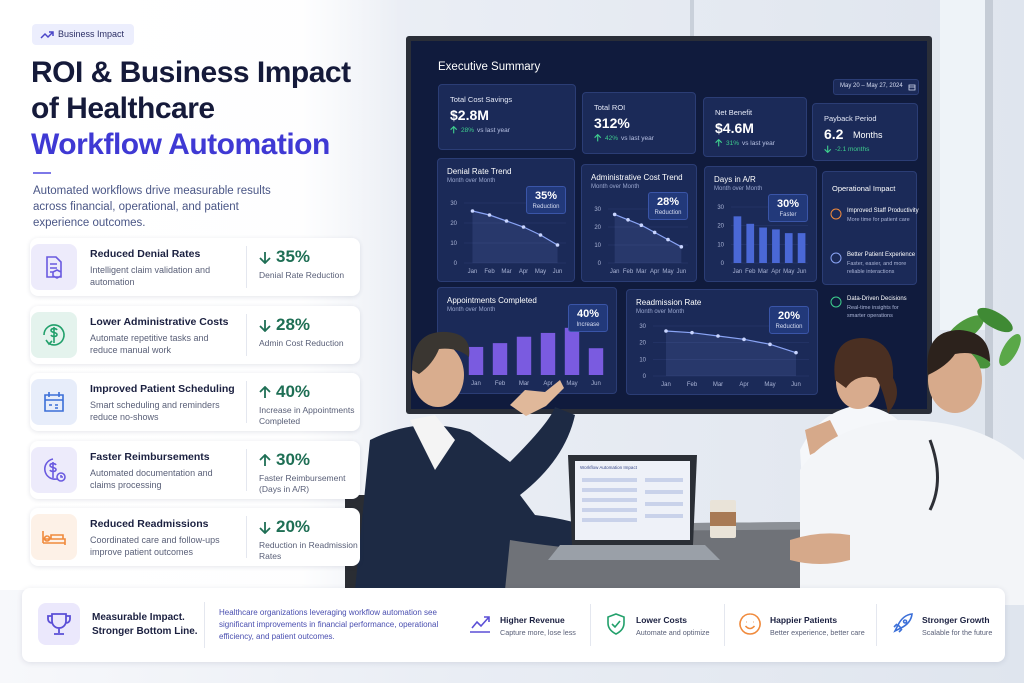 This screenshot has height=683, width=1024. Describe the element at coordinates (307, 415) in the screenshot. I see `card-label: Increase in Appointments Completed` at that location.